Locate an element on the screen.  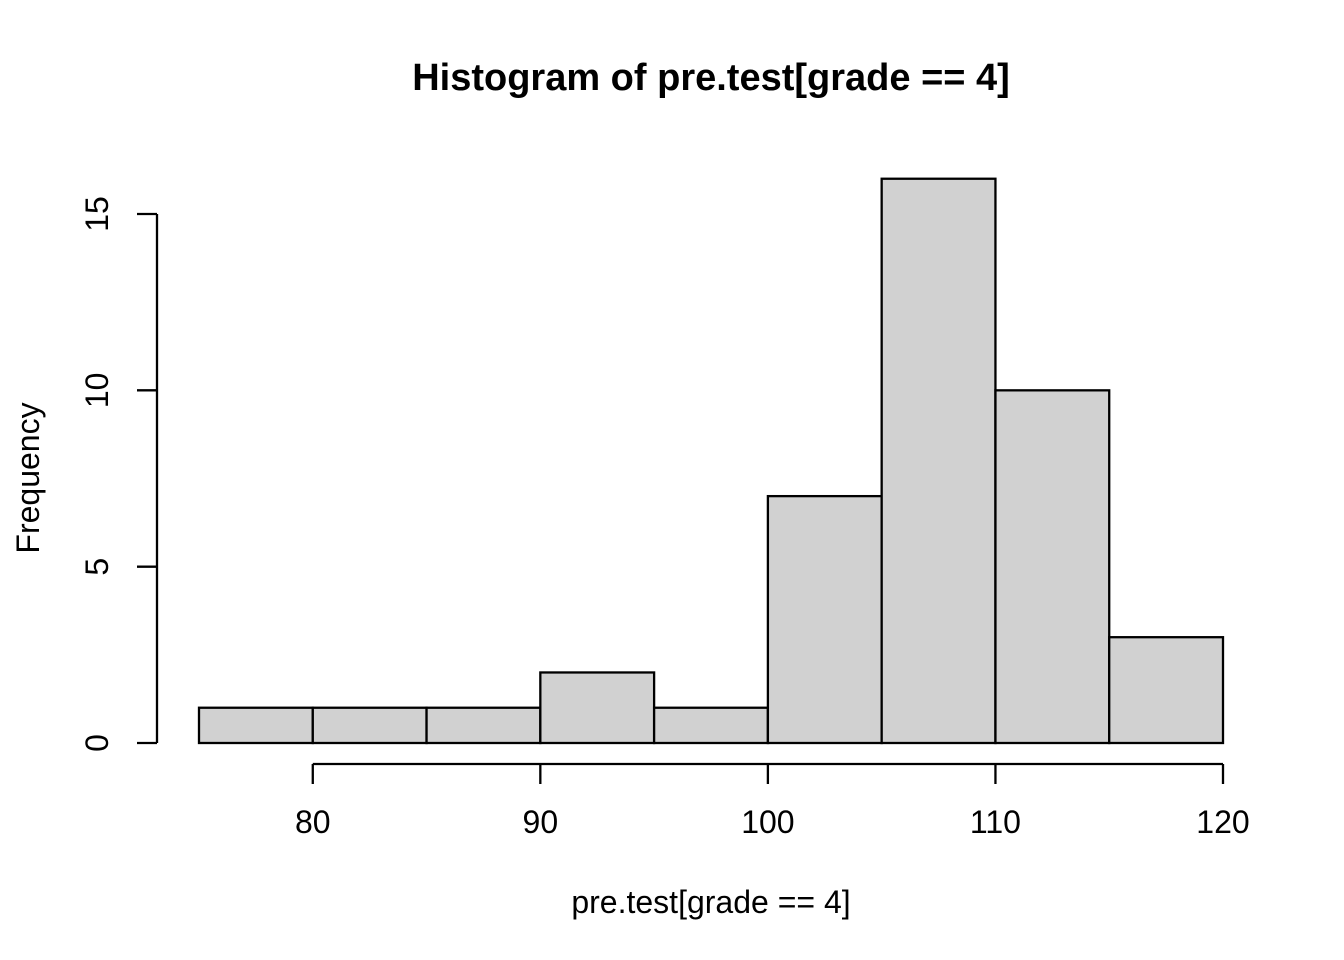
y-axis-label: Frequency is located at coordinates (28, 478).